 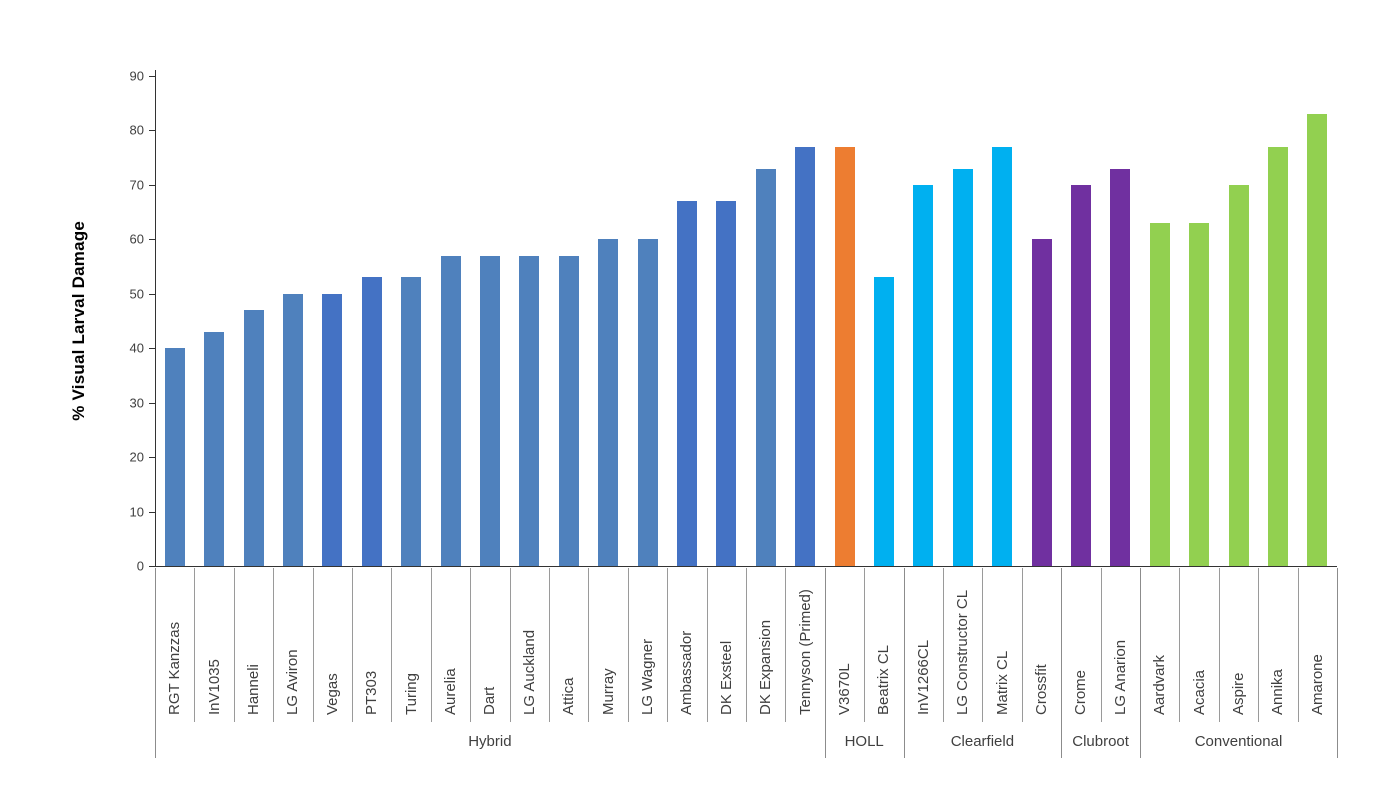 What do you see at coordinates (1238, 741) in the screenshot?
I see `group-label: Conventional` at bounding box center [1238, 741].